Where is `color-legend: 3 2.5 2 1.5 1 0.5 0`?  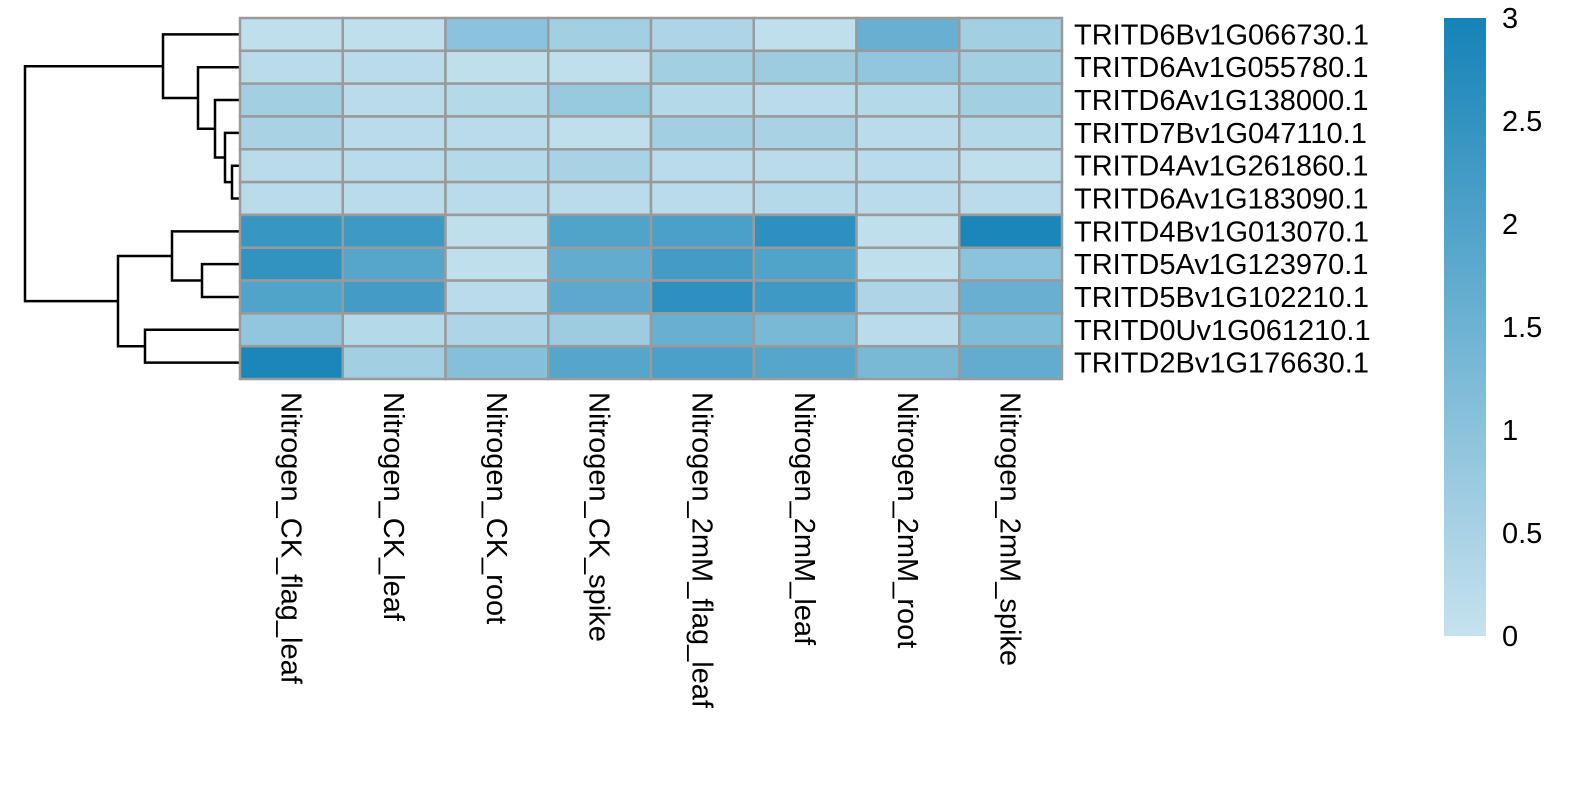
color-legend: 3 2.5 2 1.5 1 0.5 0 is located at coordinates (1493, 328).